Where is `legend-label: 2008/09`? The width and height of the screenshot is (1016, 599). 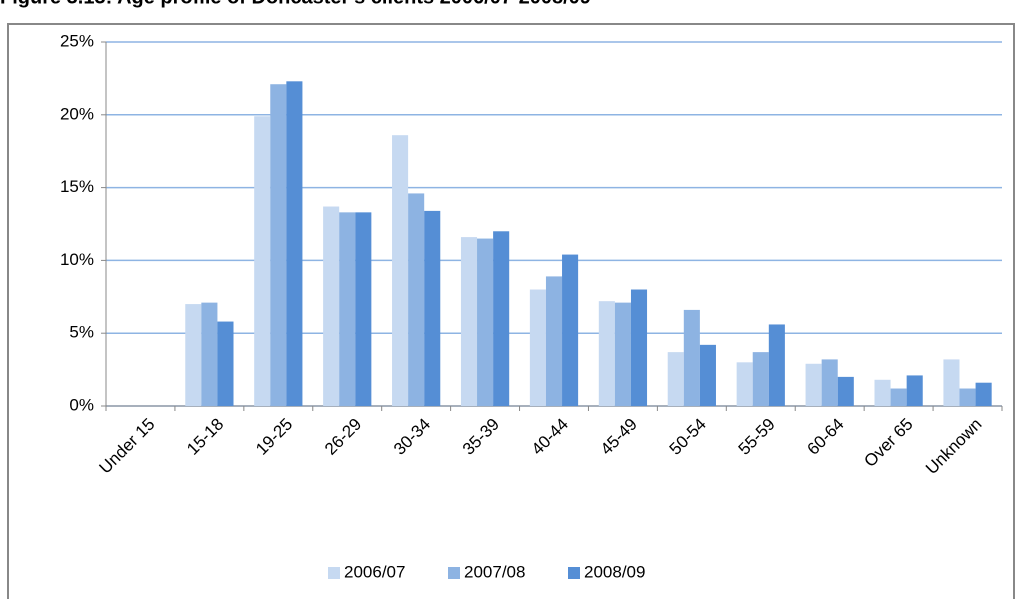 legend-label: 2008/09 is located at coordinates (614, 571).